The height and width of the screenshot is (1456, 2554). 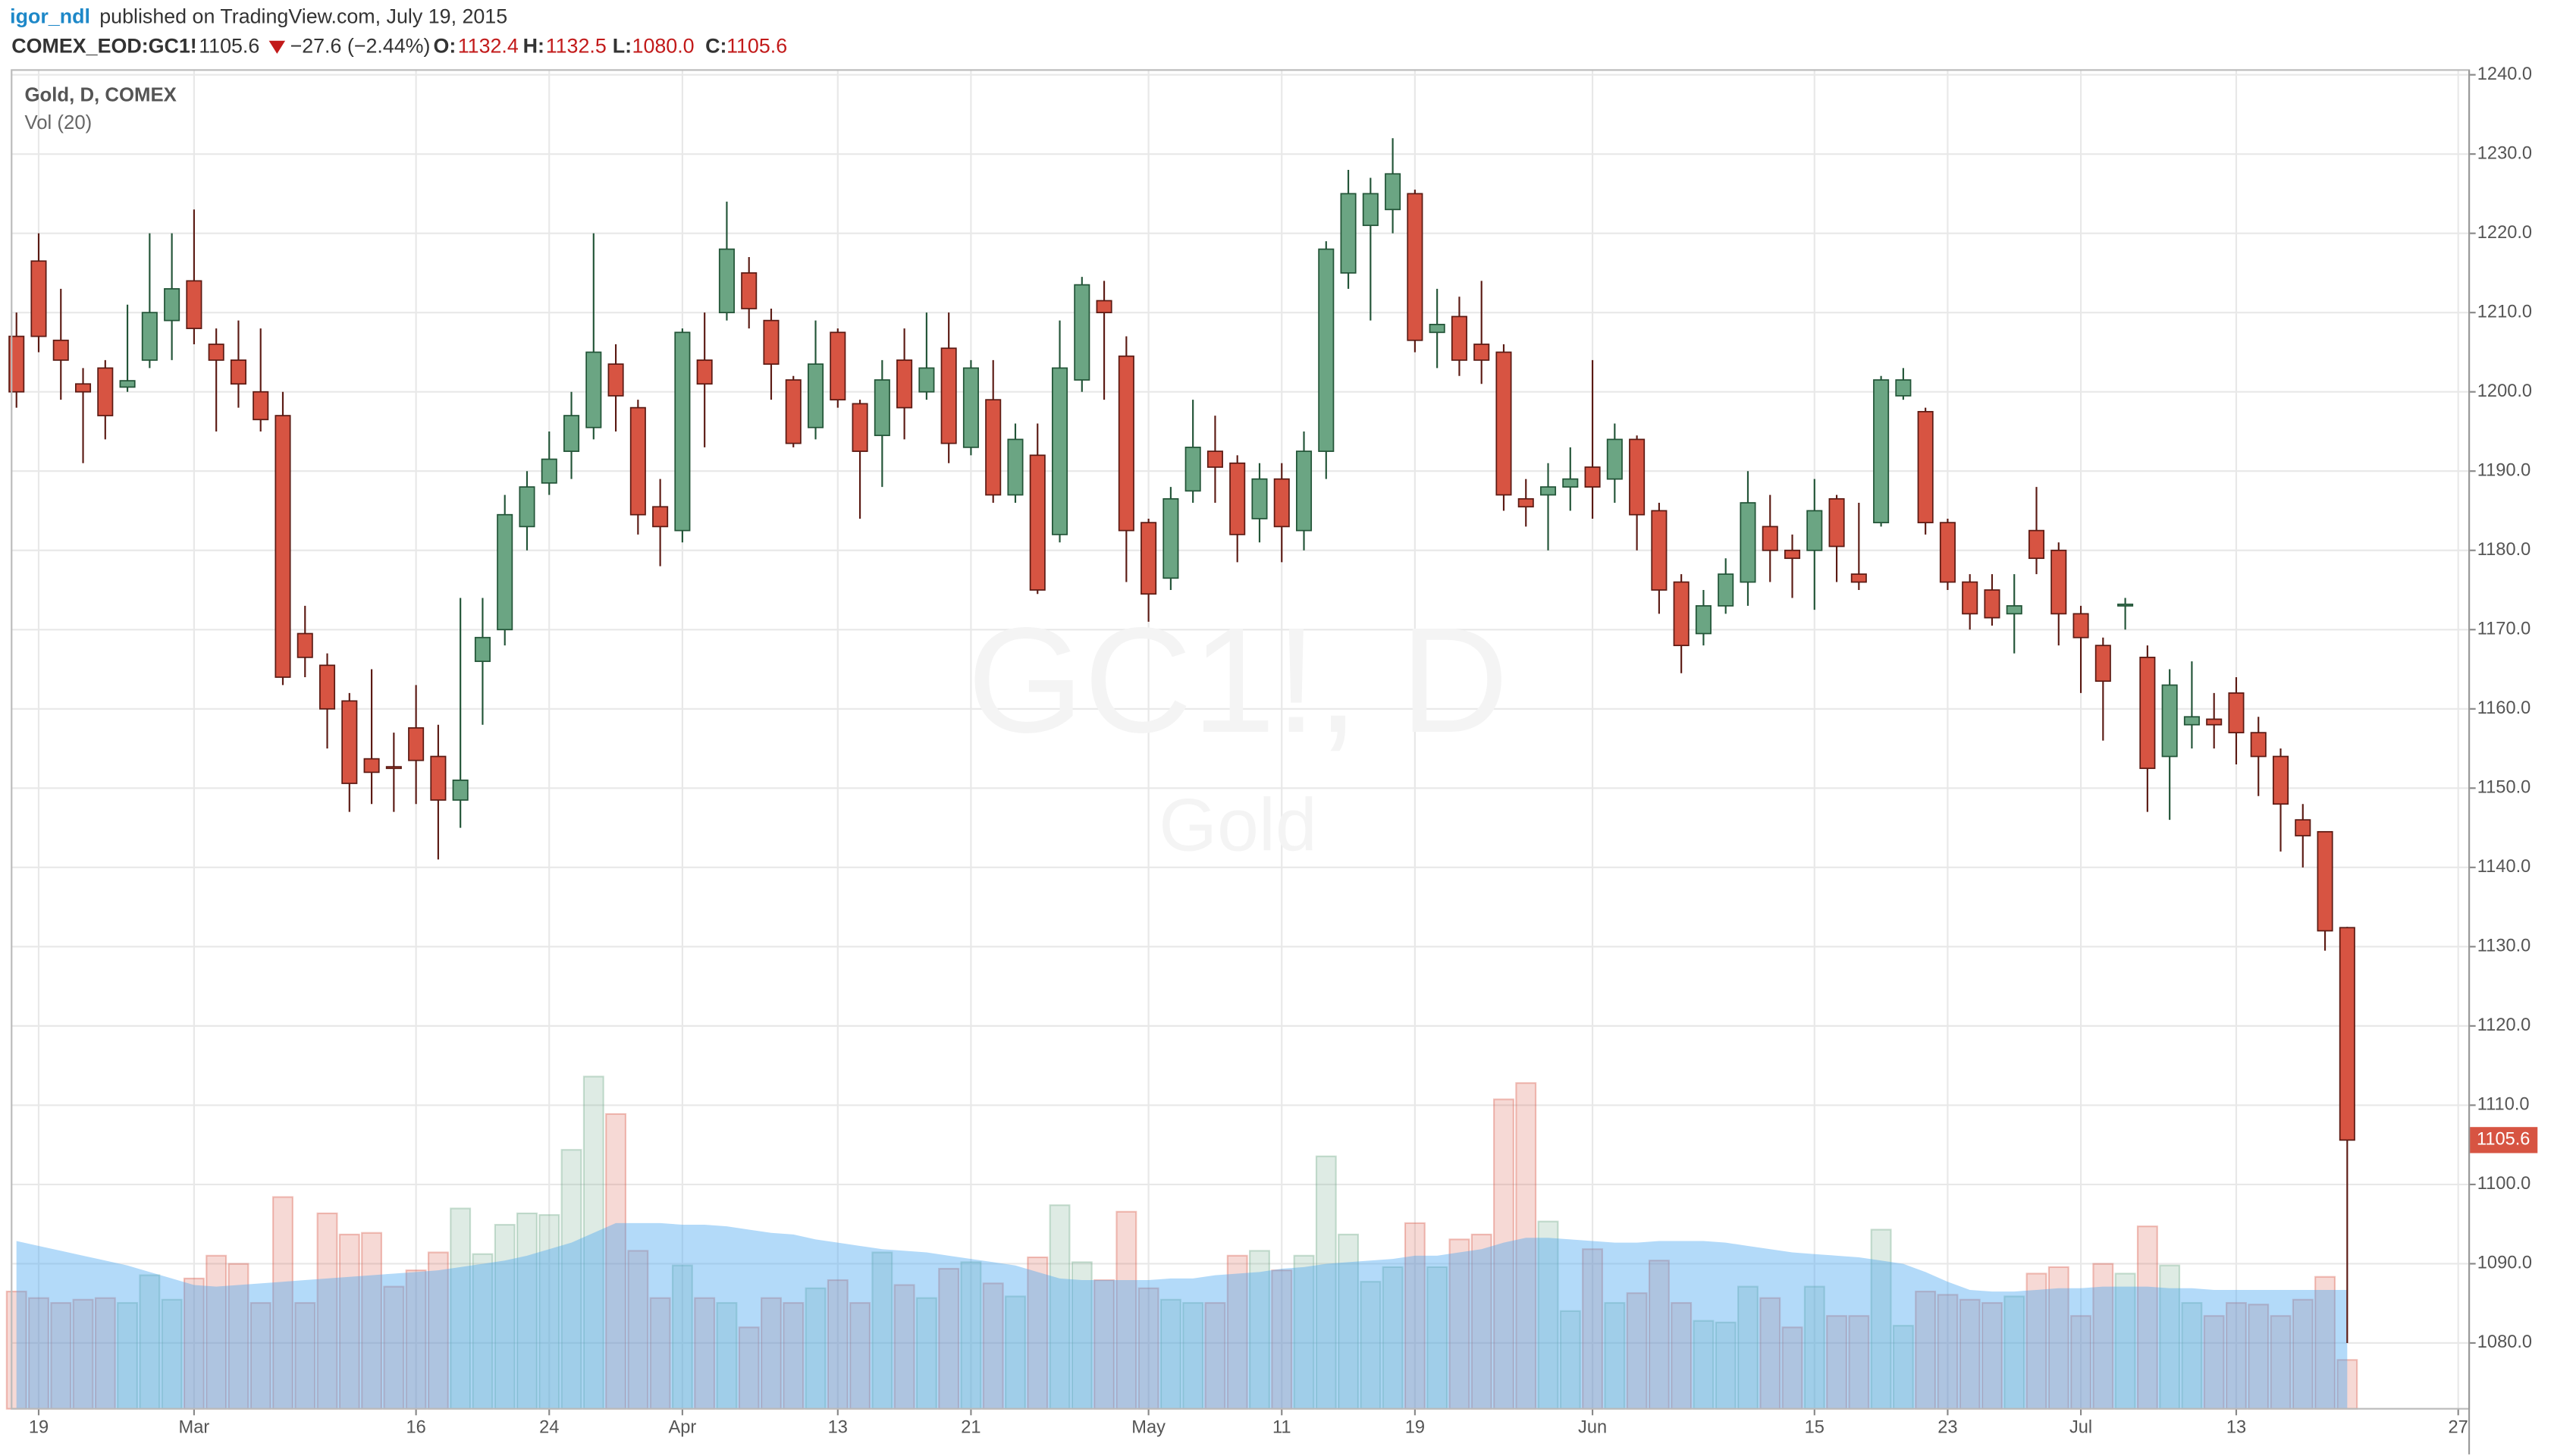 What do you see at coordinates (2503, 946) in the screenshot?
I see `y-tick-label: 1130.0` at bounding box center [2503, 946].